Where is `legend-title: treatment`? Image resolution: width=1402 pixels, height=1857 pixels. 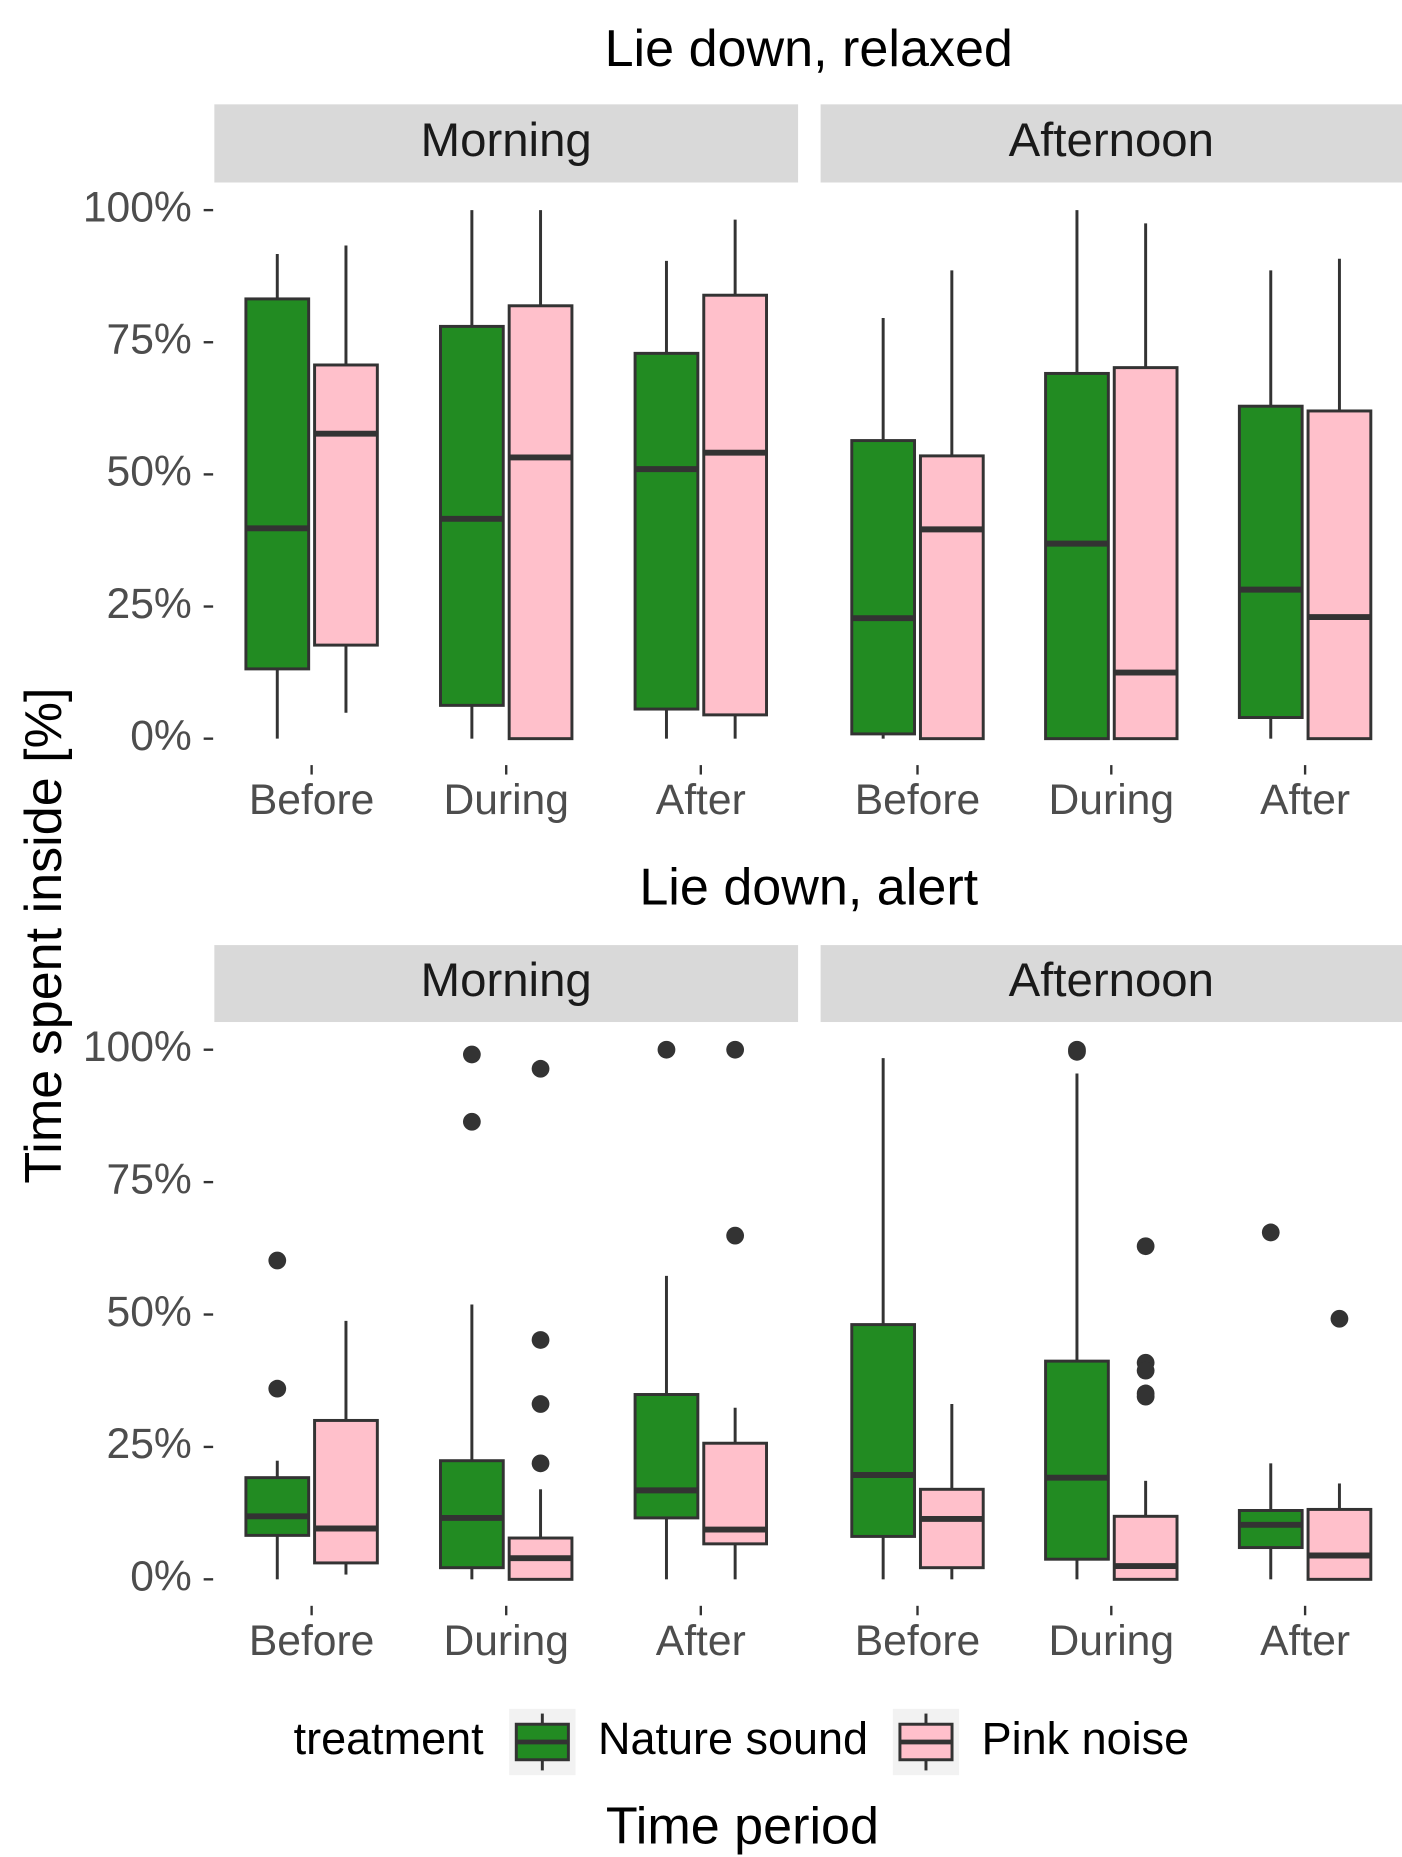 legend-title: treatment is located at coordinates (389, 1738).